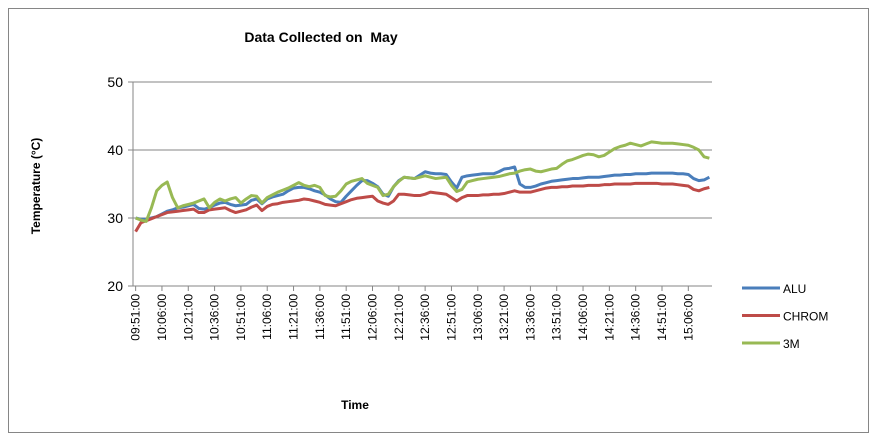 The image size is (877, 437). I want to click on x-tick-label: 10:06:00, so click(162, 317).